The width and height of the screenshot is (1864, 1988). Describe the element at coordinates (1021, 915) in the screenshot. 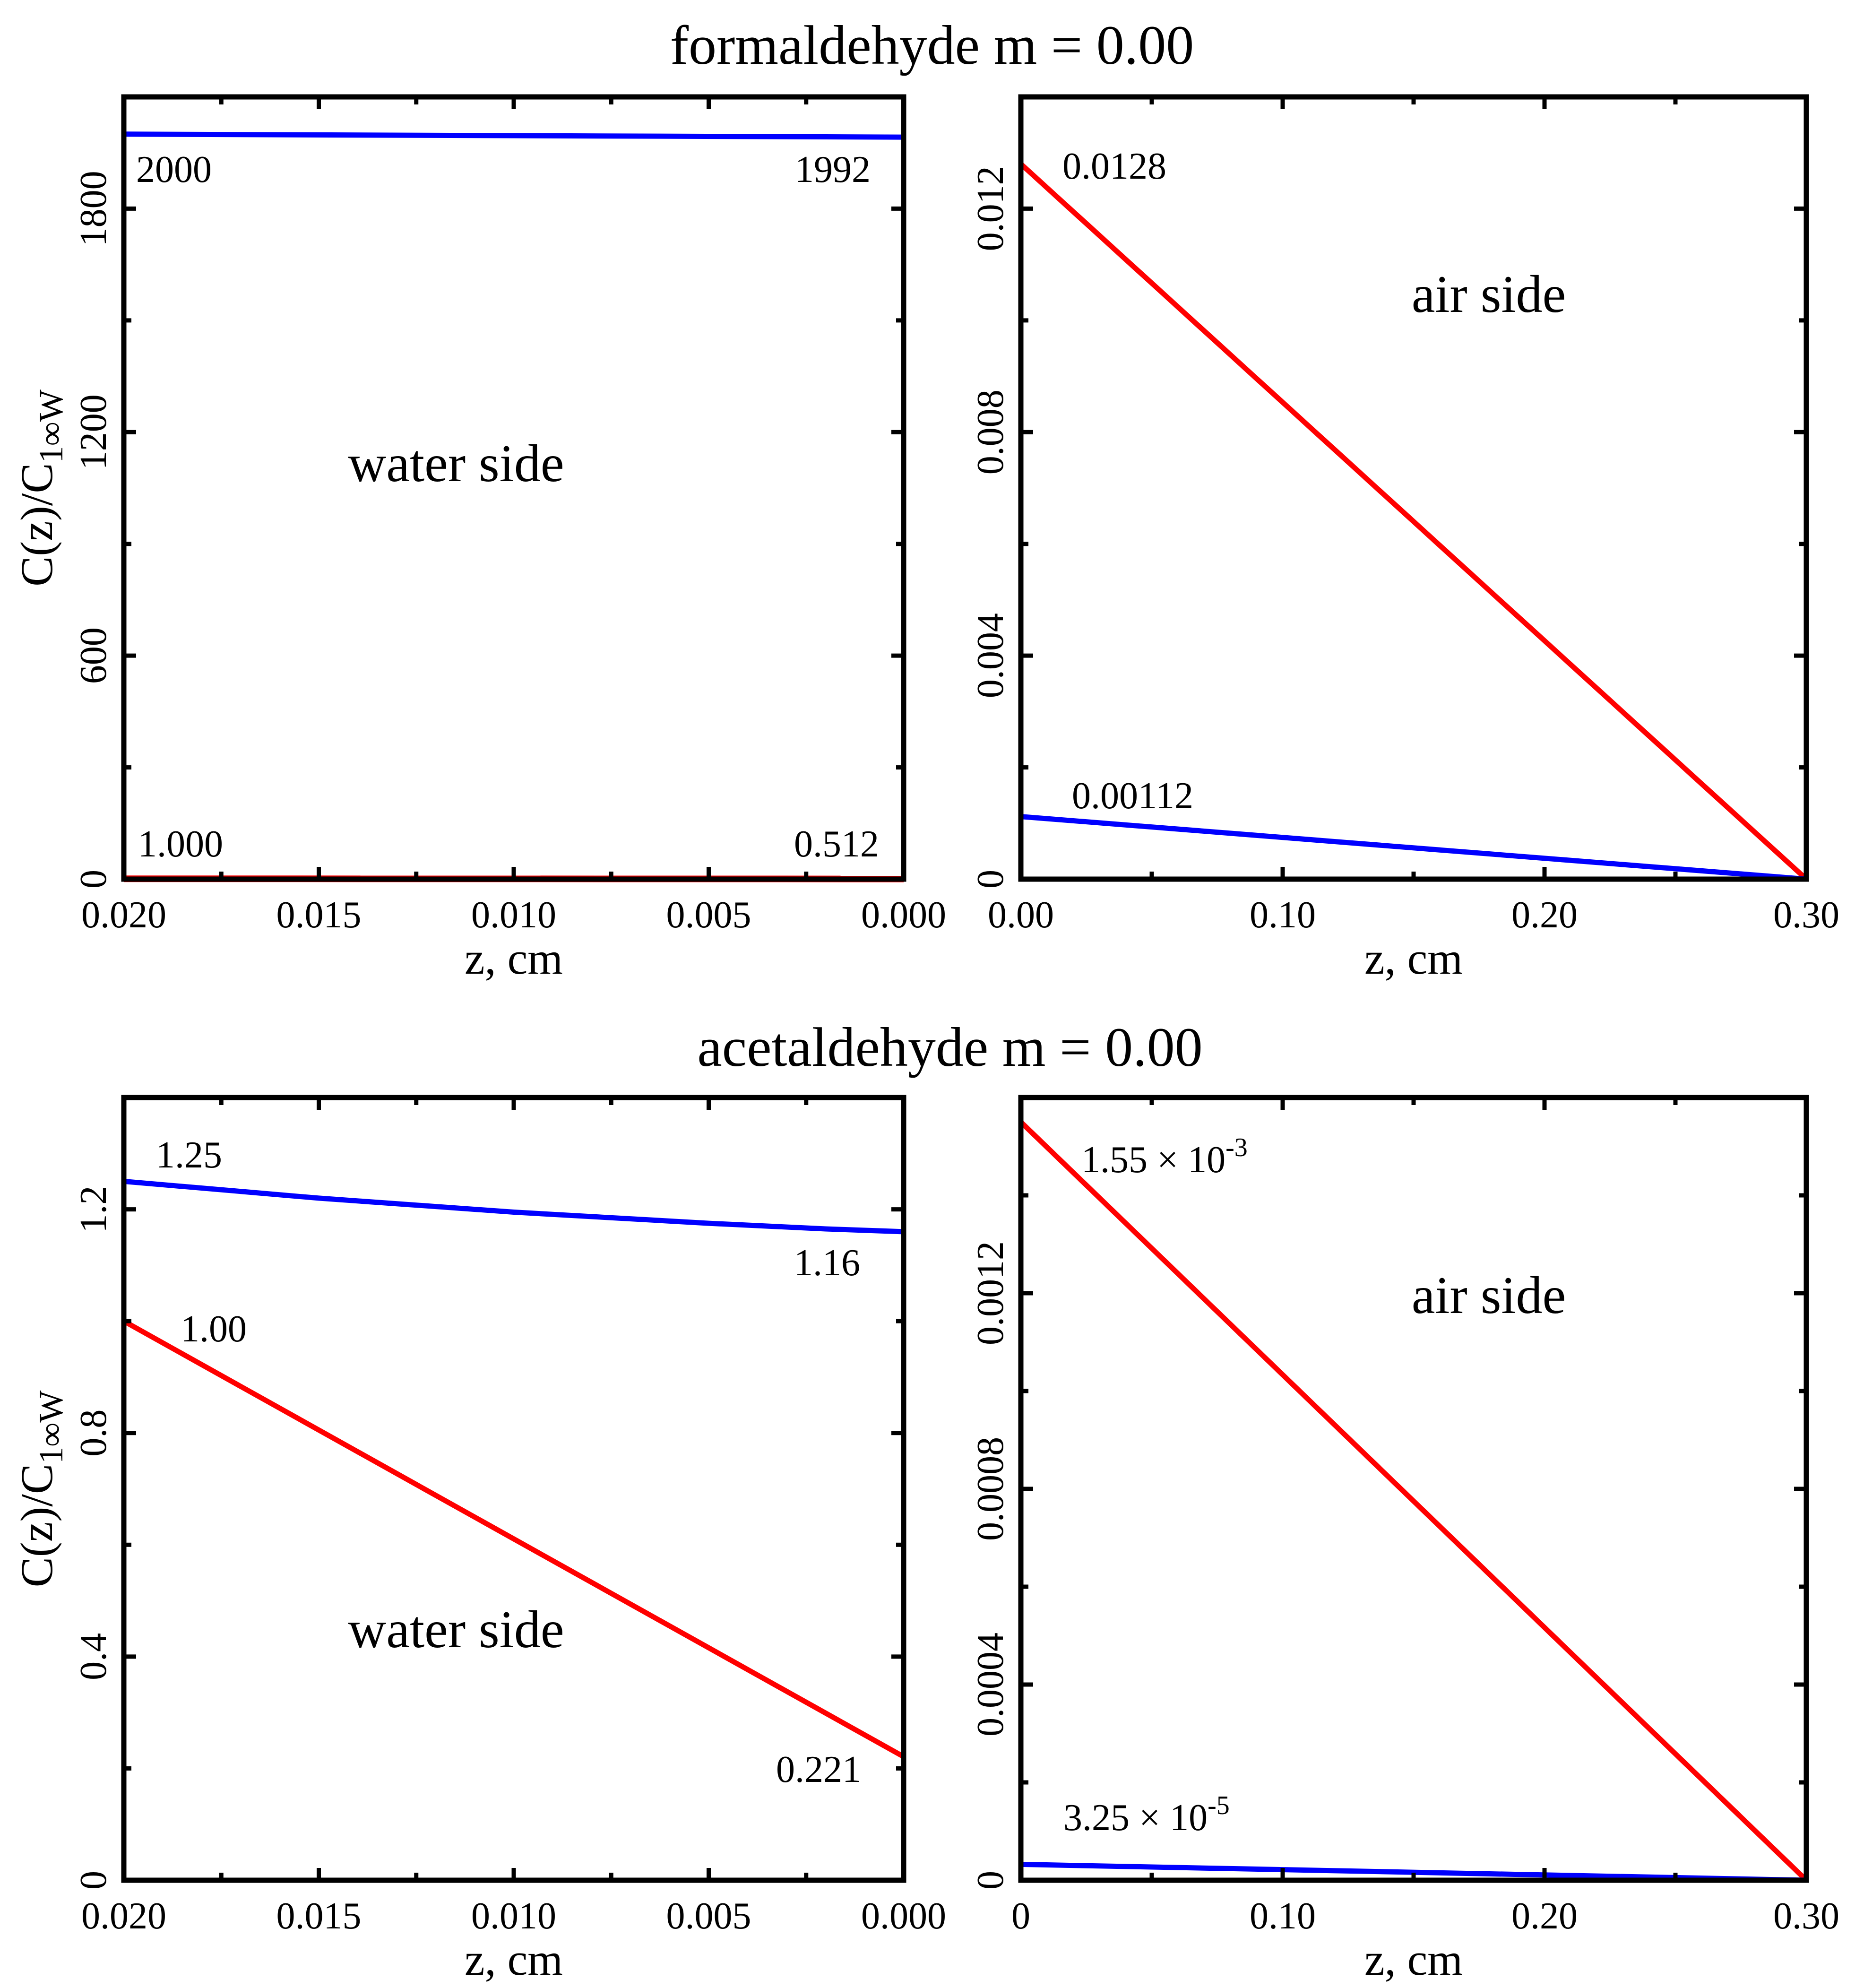

I see `x-tick-label: 0.00` at that location.